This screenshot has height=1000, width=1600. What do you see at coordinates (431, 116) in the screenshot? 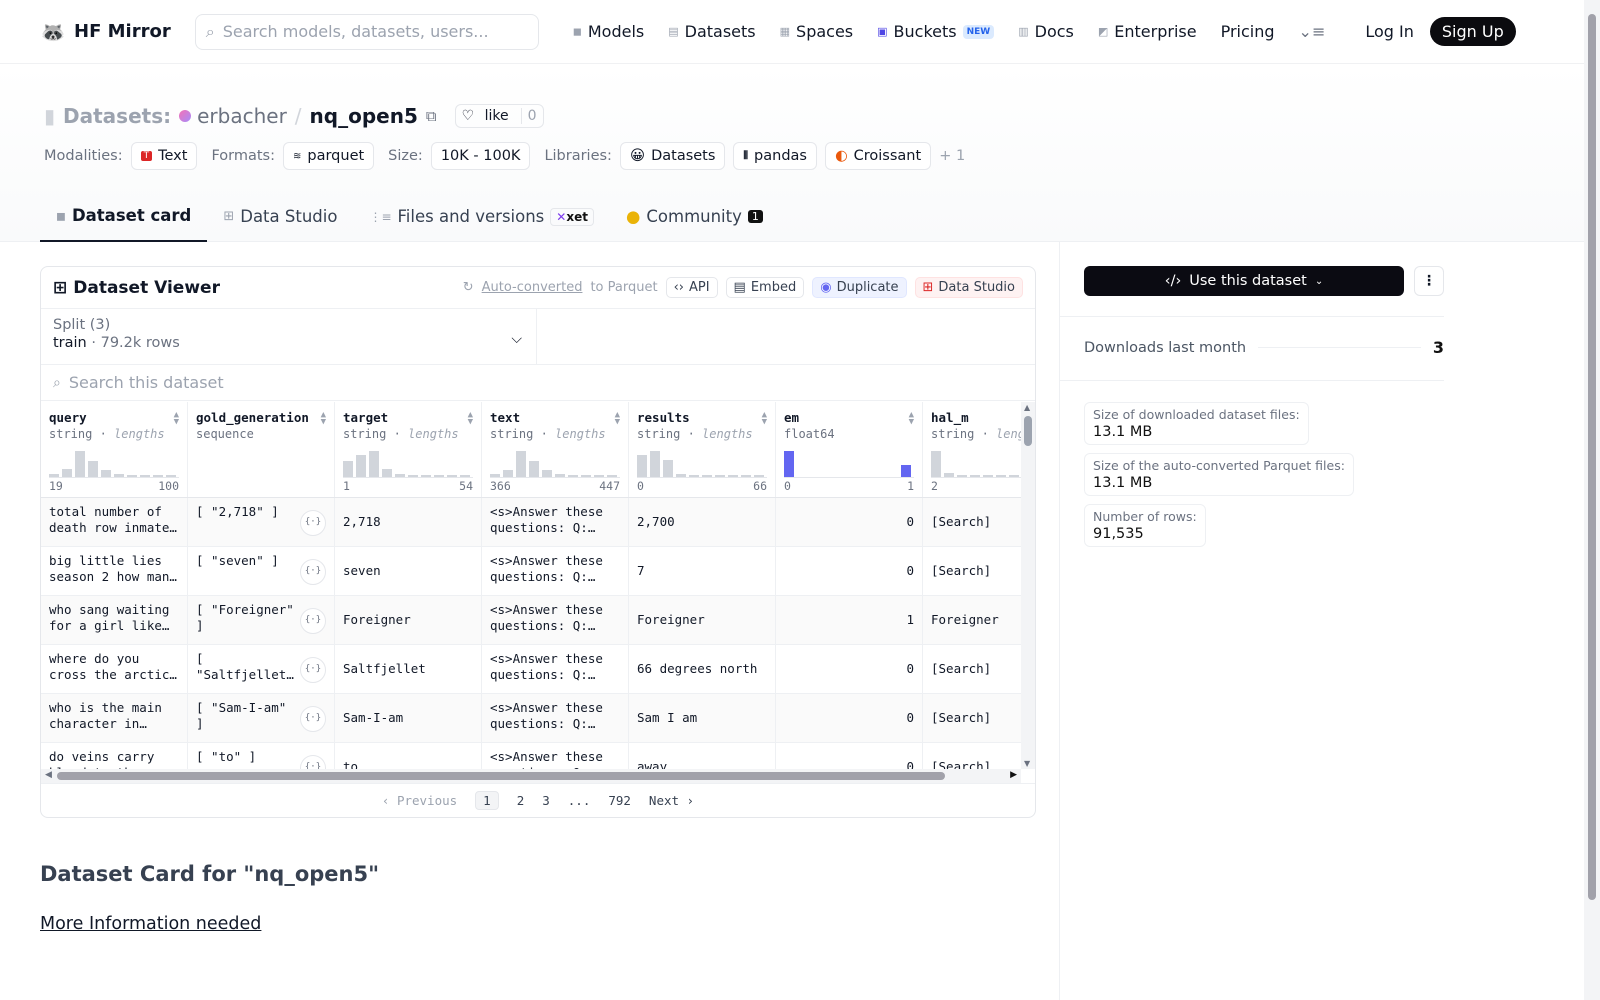
I see `copy-icon: ⧉` at bounding box center [431, 116].